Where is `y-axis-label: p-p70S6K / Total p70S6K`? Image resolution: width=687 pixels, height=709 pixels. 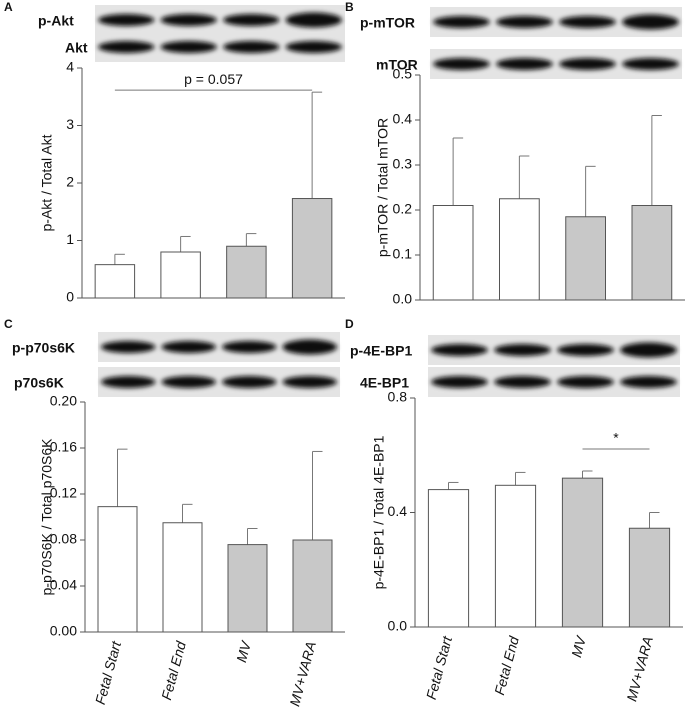 y-axis-label: p-p70S6K / Total p70S6K is located at coordinates (47, 517).